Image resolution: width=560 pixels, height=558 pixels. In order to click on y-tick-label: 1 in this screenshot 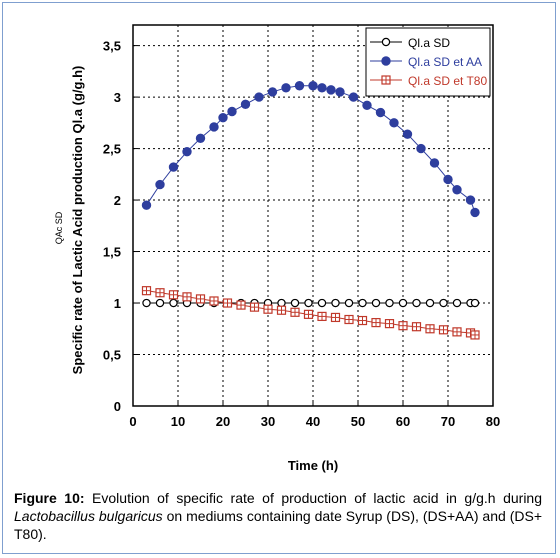, I will do `click(117, 303)`.